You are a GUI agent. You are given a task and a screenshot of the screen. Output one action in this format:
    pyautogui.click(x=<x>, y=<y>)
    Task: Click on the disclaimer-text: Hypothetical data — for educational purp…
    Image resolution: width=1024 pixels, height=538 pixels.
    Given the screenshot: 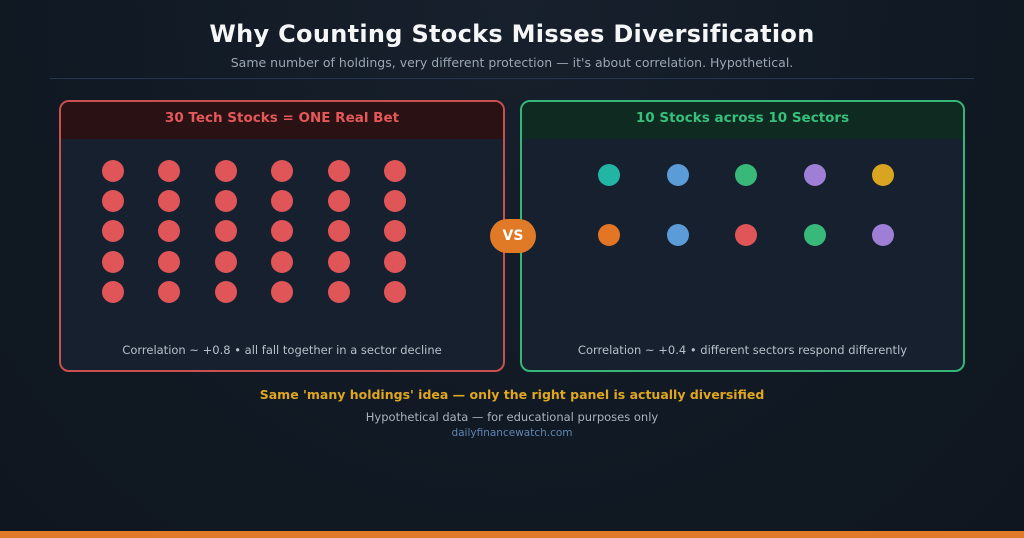 What is the action you would take?
    pyautogui.click(x=512, y=417)
    